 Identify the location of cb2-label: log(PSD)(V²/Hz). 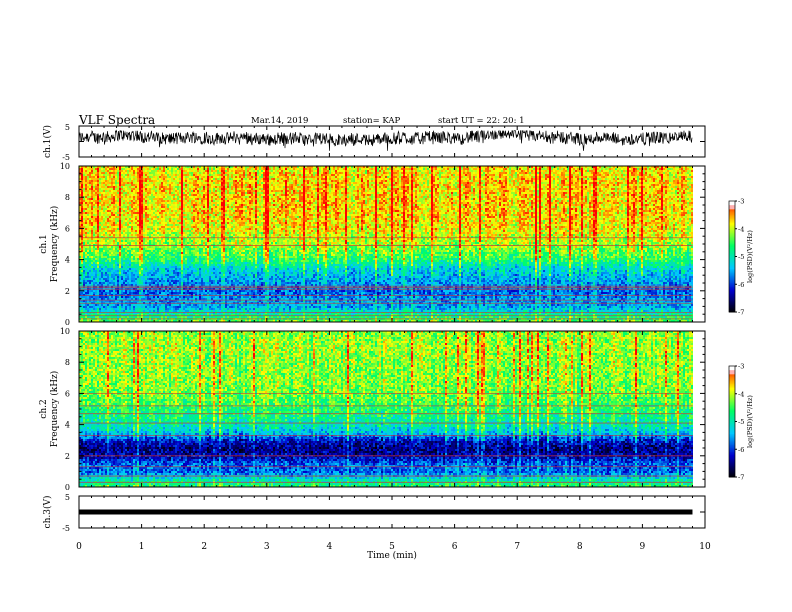
(750, 421).